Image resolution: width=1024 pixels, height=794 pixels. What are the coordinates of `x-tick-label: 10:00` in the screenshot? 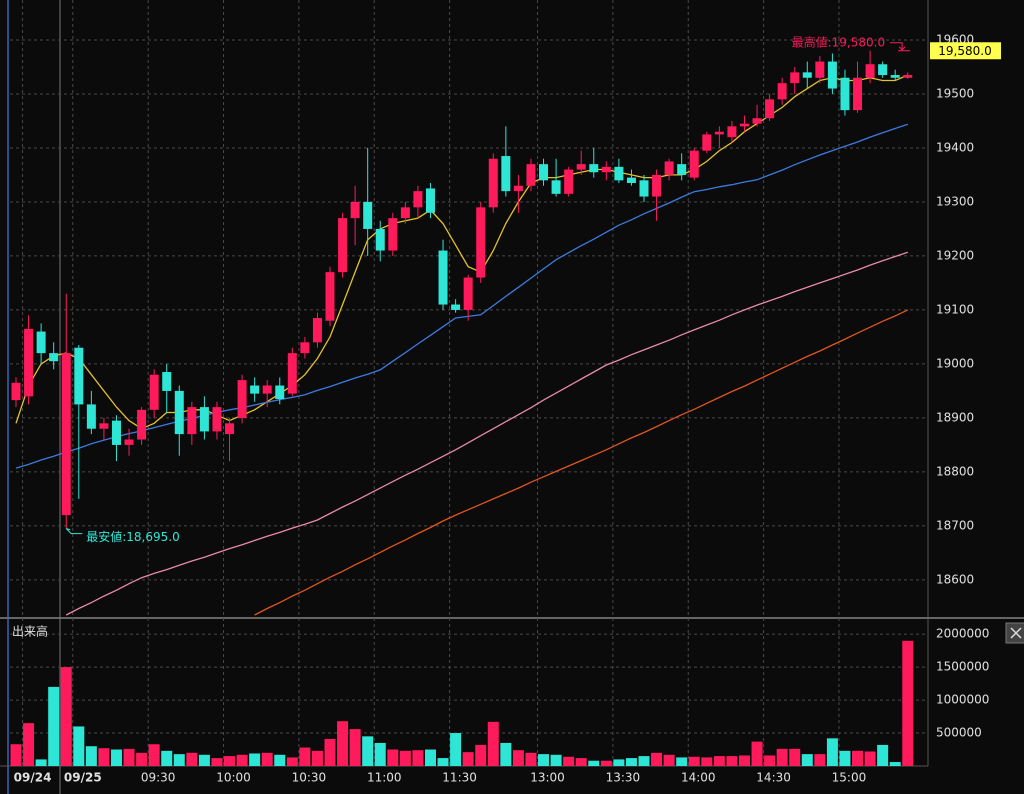 It's located at (233, 778).